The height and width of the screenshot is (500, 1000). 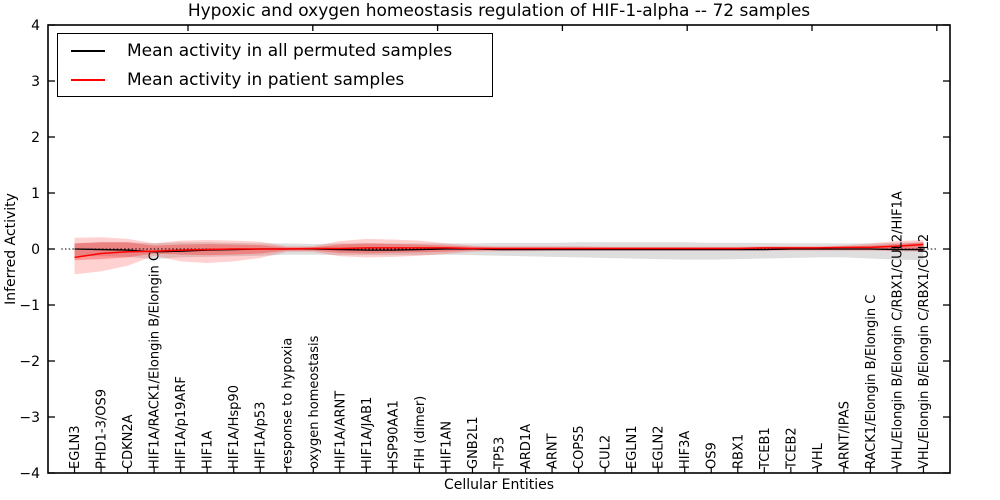 I want to click on x-tick-label: ARD1A, so click(x=526, y=446).